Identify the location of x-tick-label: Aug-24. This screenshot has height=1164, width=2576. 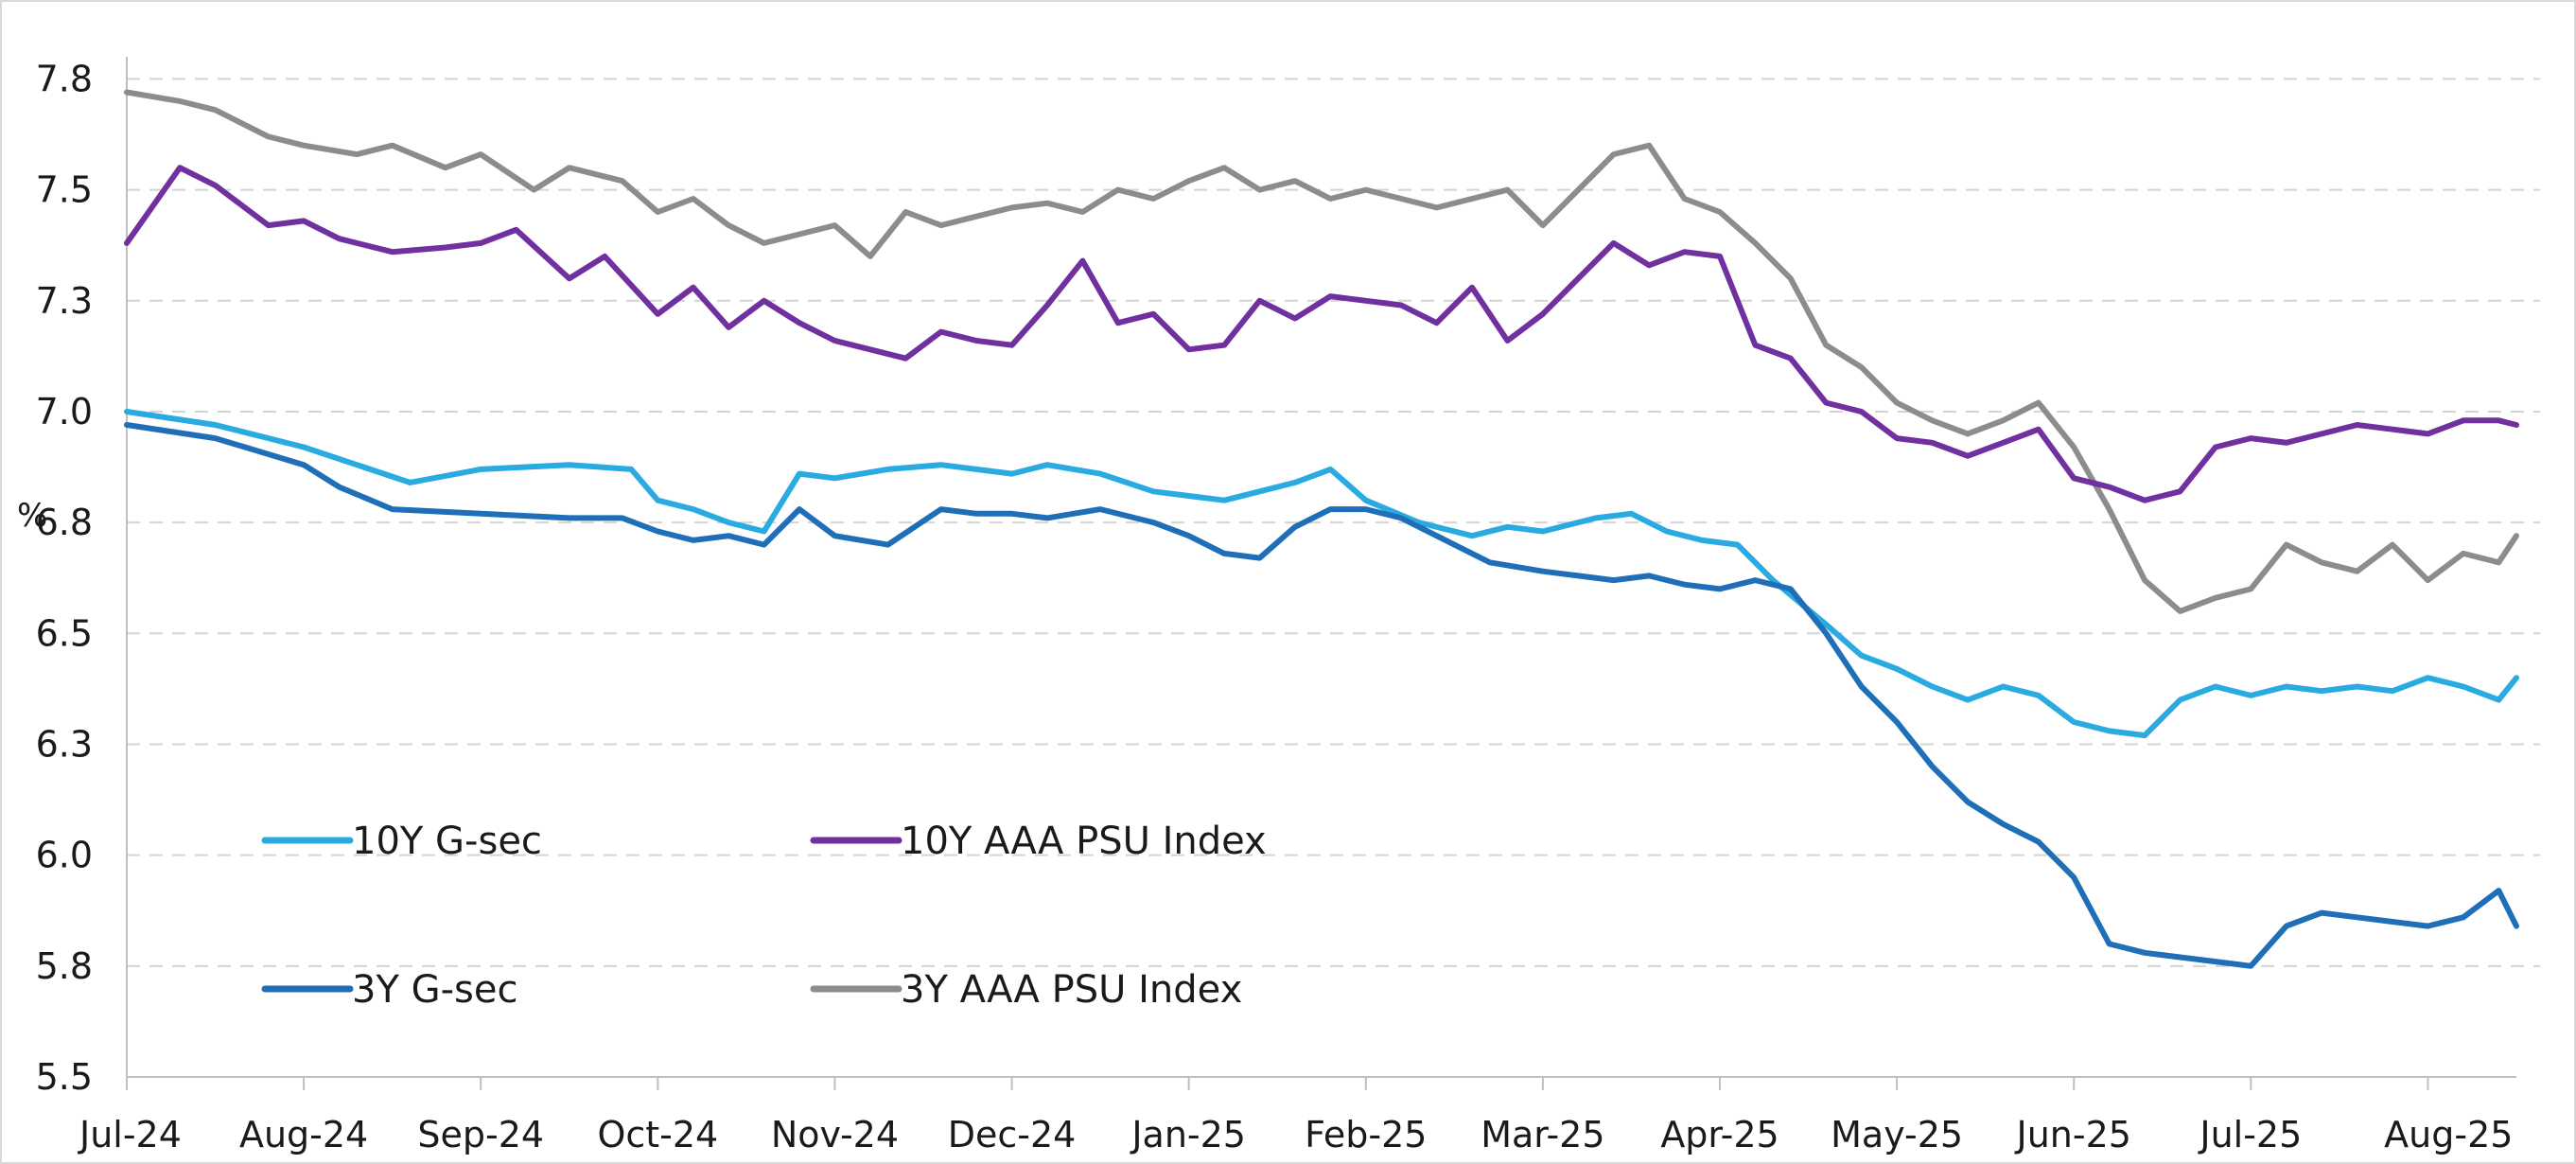
(303, 1134).